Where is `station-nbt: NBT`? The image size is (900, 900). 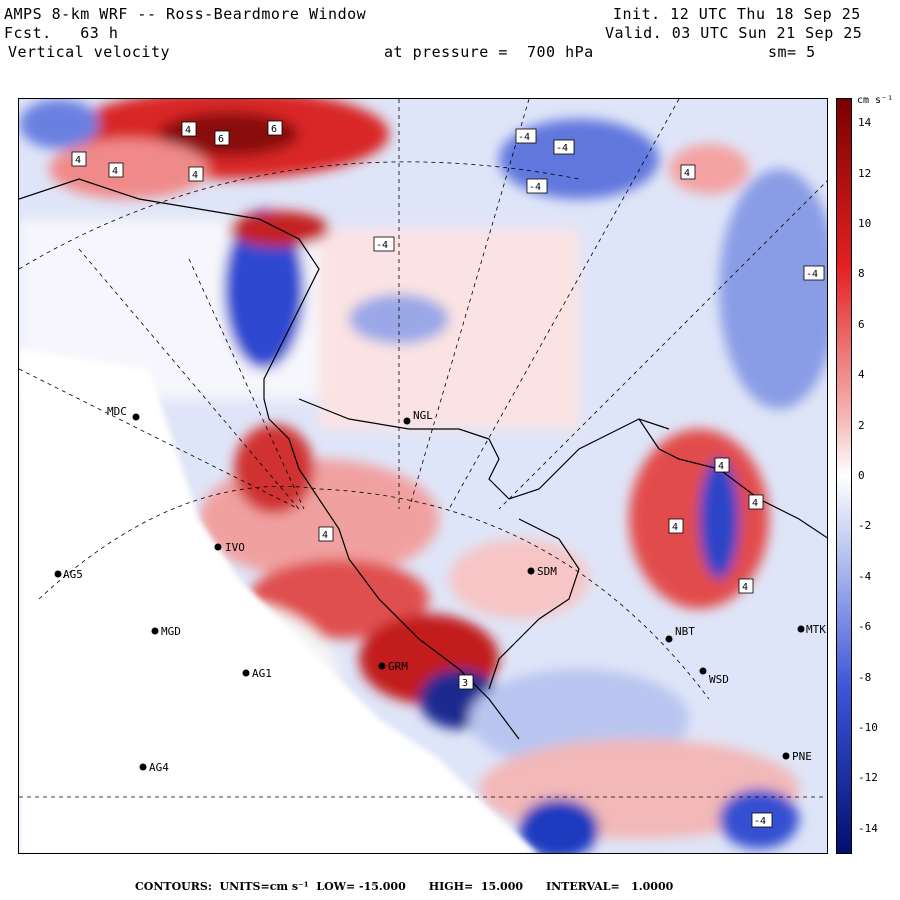 station-nbt: NBT is located at coordinates (680, 634).